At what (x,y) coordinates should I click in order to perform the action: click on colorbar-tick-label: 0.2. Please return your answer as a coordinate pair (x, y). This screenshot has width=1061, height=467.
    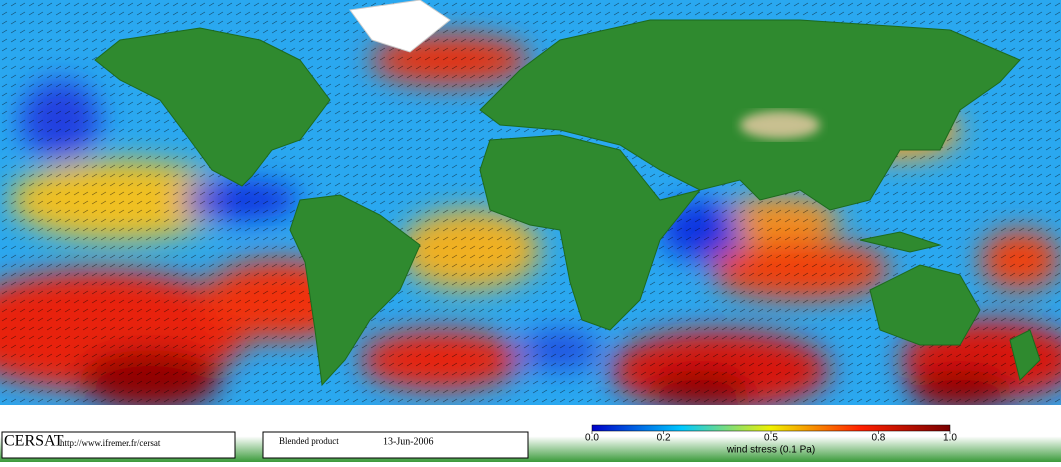
    Looking at the image, I should click on (664, 438).